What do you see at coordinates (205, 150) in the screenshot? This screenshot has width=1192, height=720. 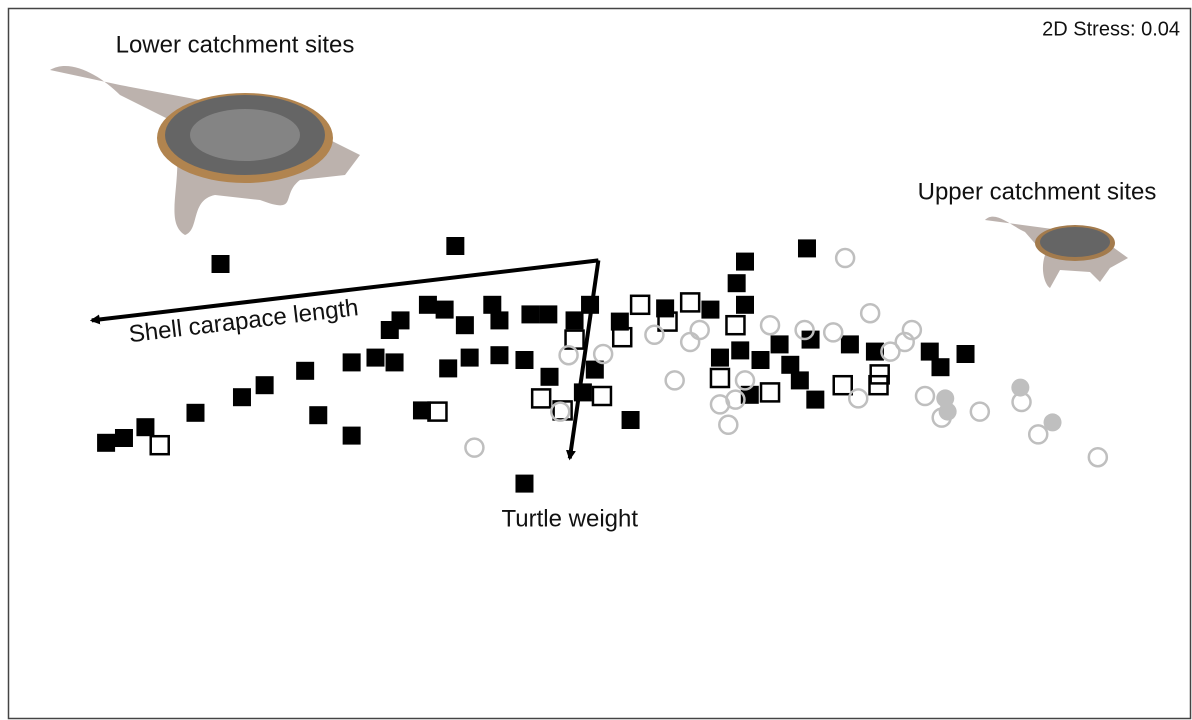 I see `turtle-lower` at bounding box center [205, 150].